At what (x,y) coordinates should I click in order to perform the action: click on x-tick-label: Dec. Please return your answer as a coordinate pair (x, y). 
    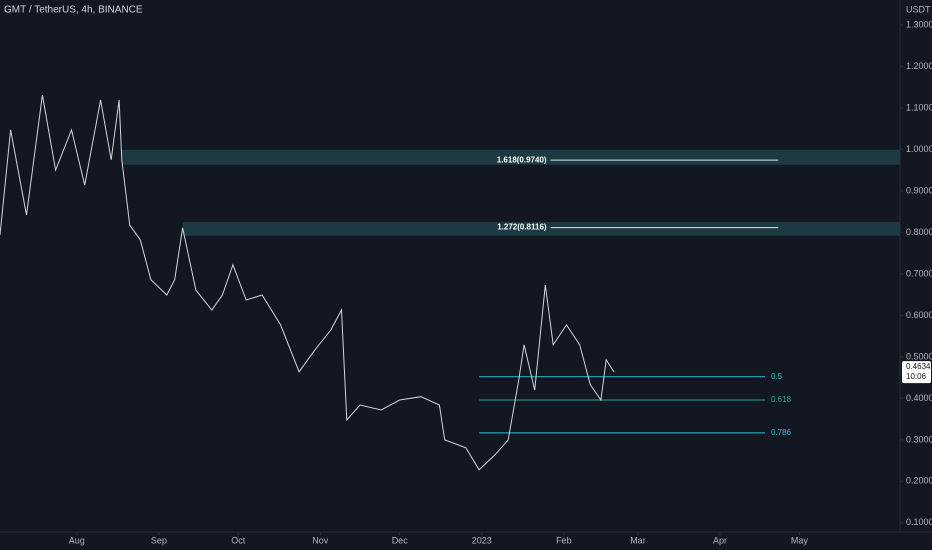
    Looking at the image, I should click on (400, 540).